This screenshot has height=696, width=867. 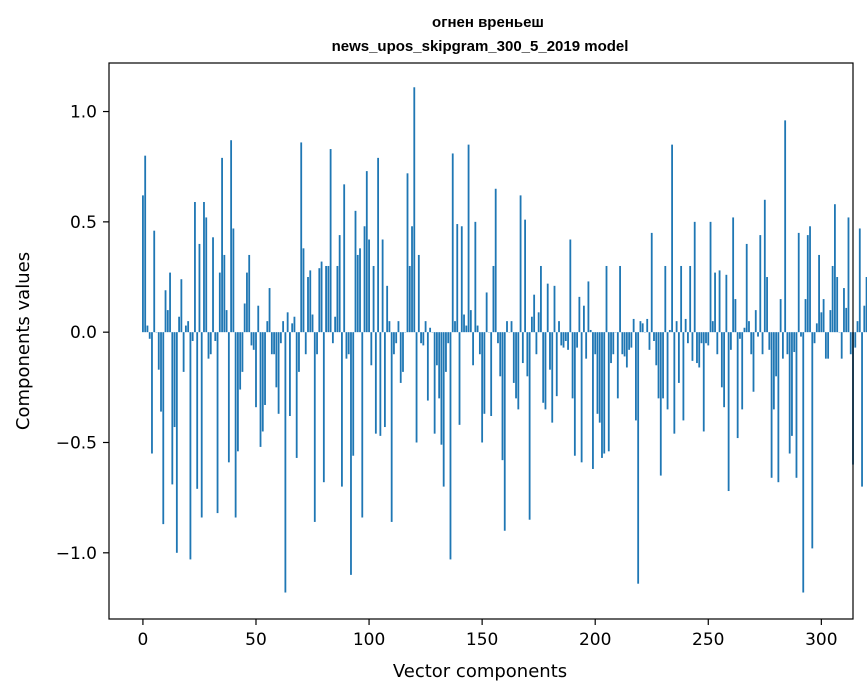 I want to click on y-axis-label: Components values, so click(x=23, y=341).